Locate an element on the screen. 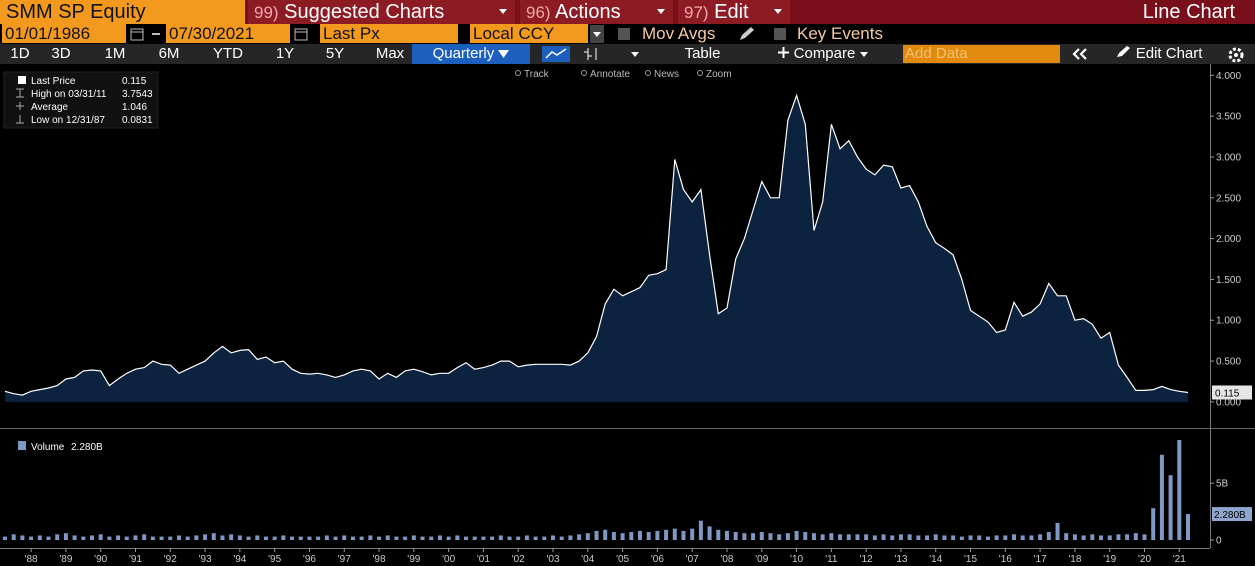 Image resolution: width=1255 pixels, height=566 pixels. x-tick-label: '94 is located at coordinates (239, 559).